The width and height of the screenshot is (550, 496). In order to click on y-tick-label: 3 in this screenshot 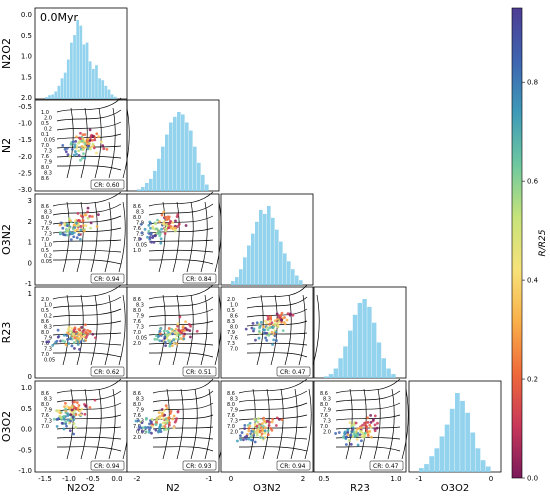, I will do `click(30, 201)`.